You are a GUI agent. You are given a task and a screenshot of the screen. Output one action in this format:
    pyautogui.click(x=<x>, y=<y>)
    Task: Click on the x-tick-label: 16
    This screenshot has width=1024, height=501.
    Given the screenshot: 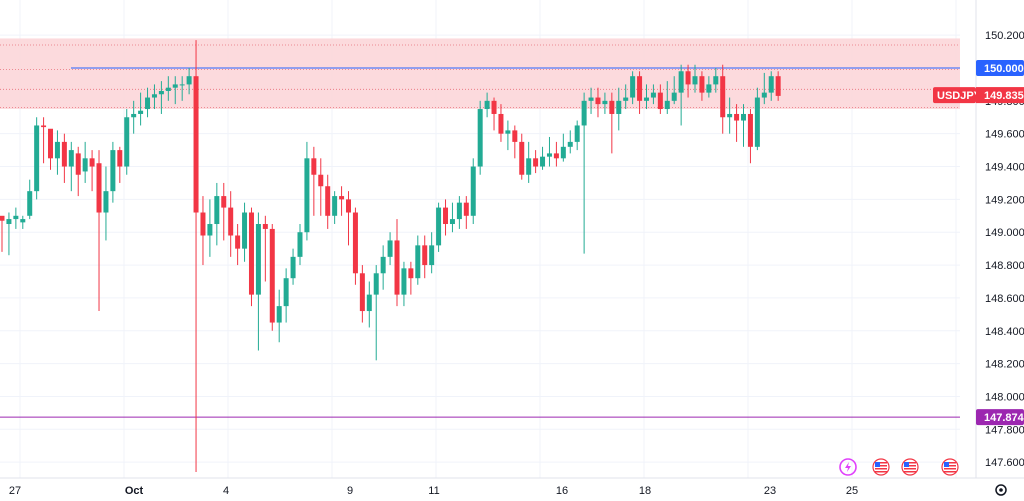 What is the action you would take?
    pyautogui.click(x=562, y=491)
    